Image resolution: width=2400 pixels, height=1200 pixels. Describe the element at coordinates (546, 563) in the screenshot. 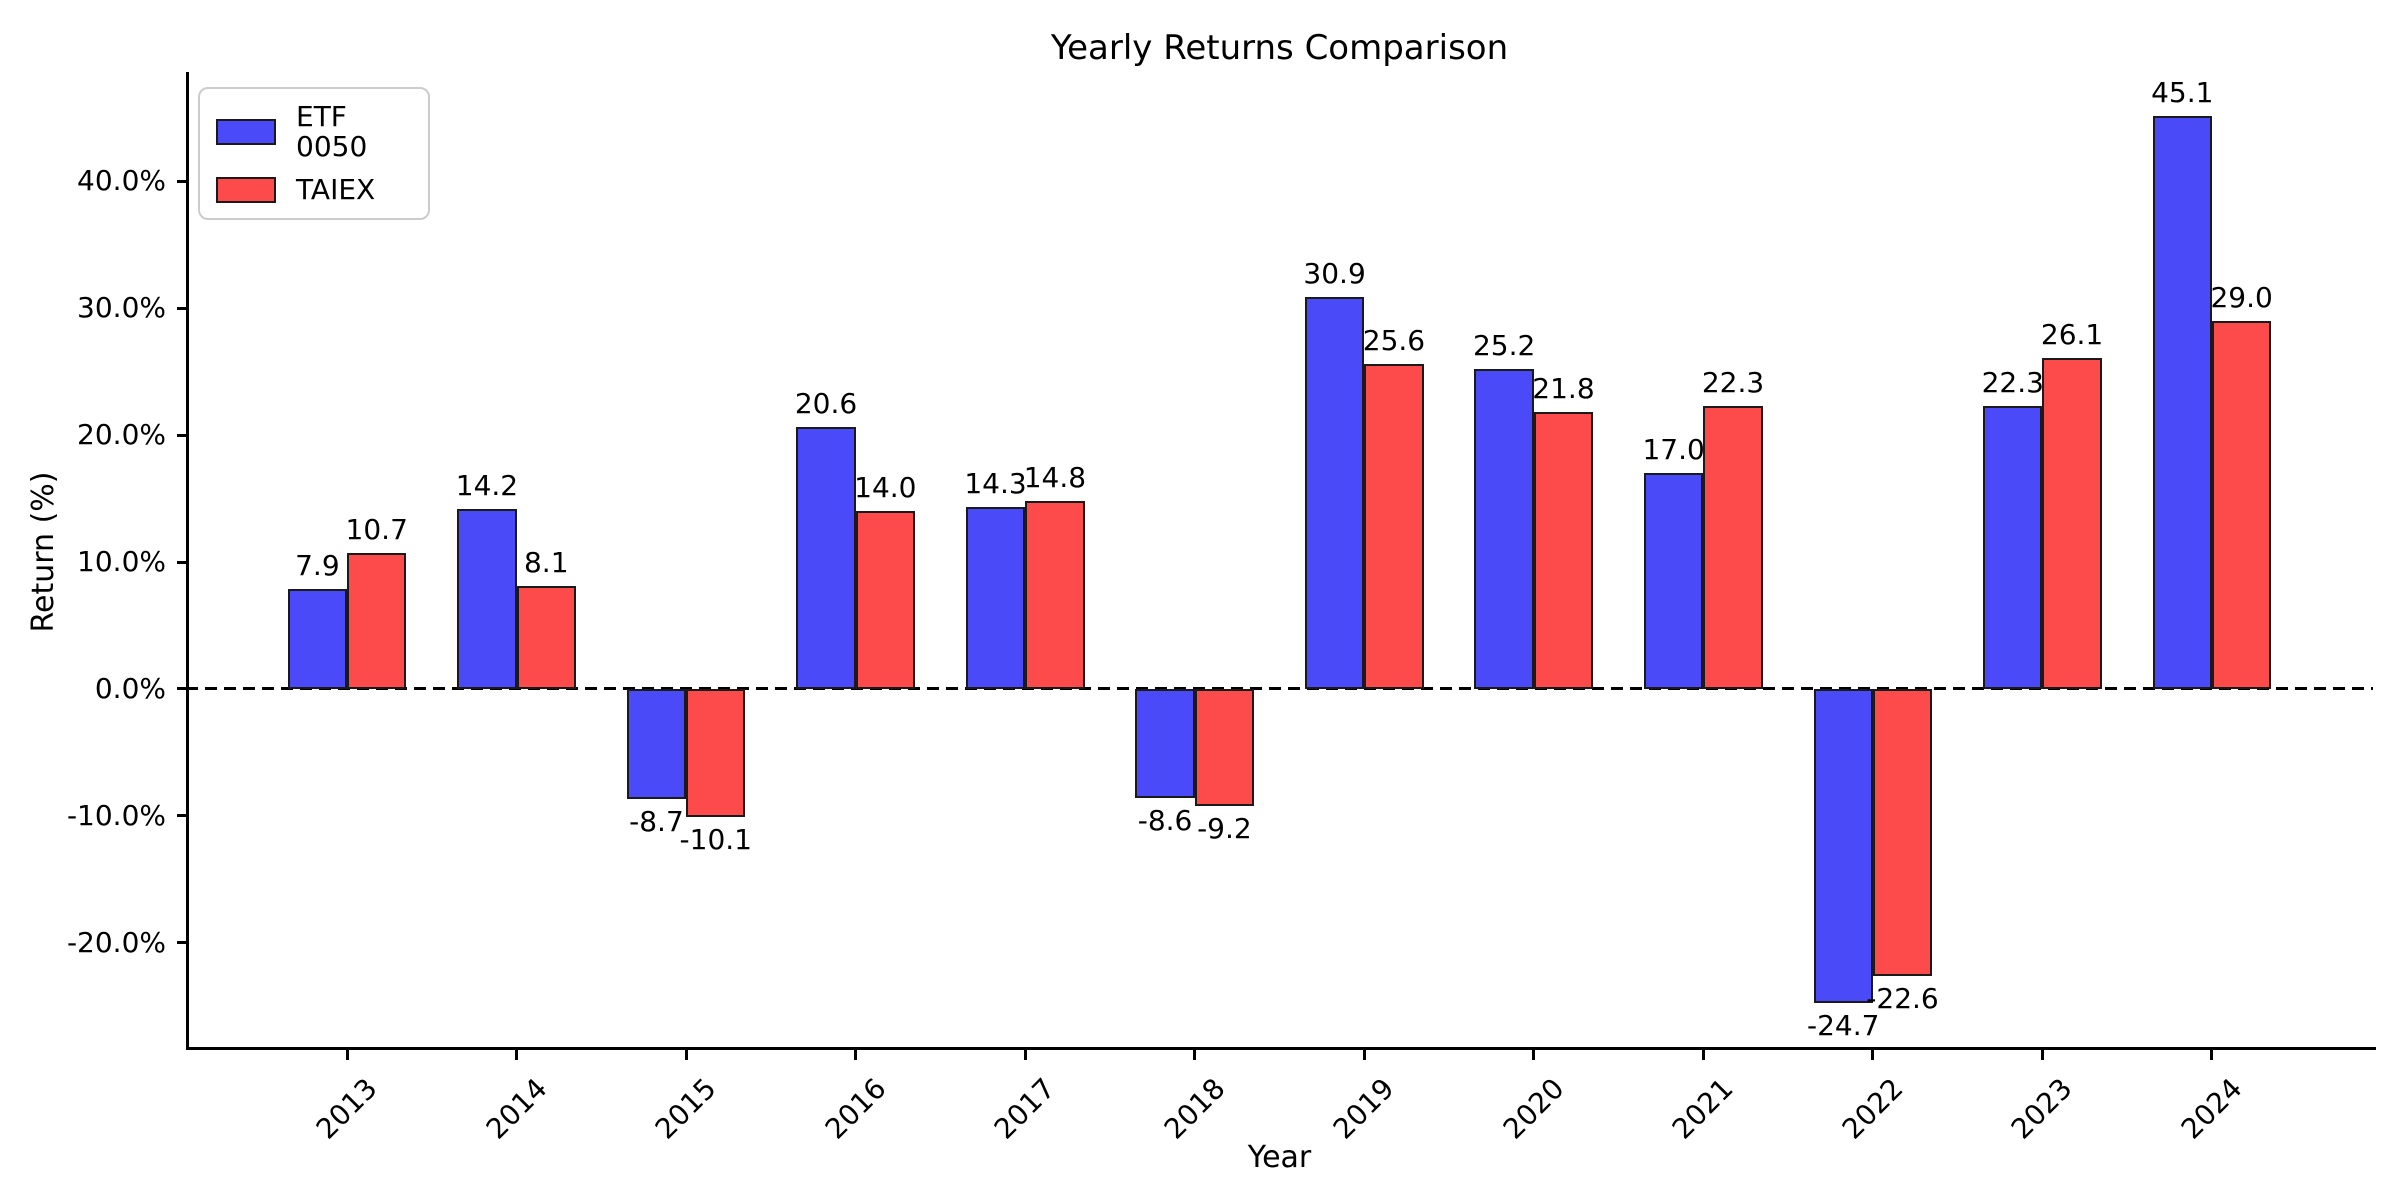

I see `bar-value-label: 8.1` at that location.